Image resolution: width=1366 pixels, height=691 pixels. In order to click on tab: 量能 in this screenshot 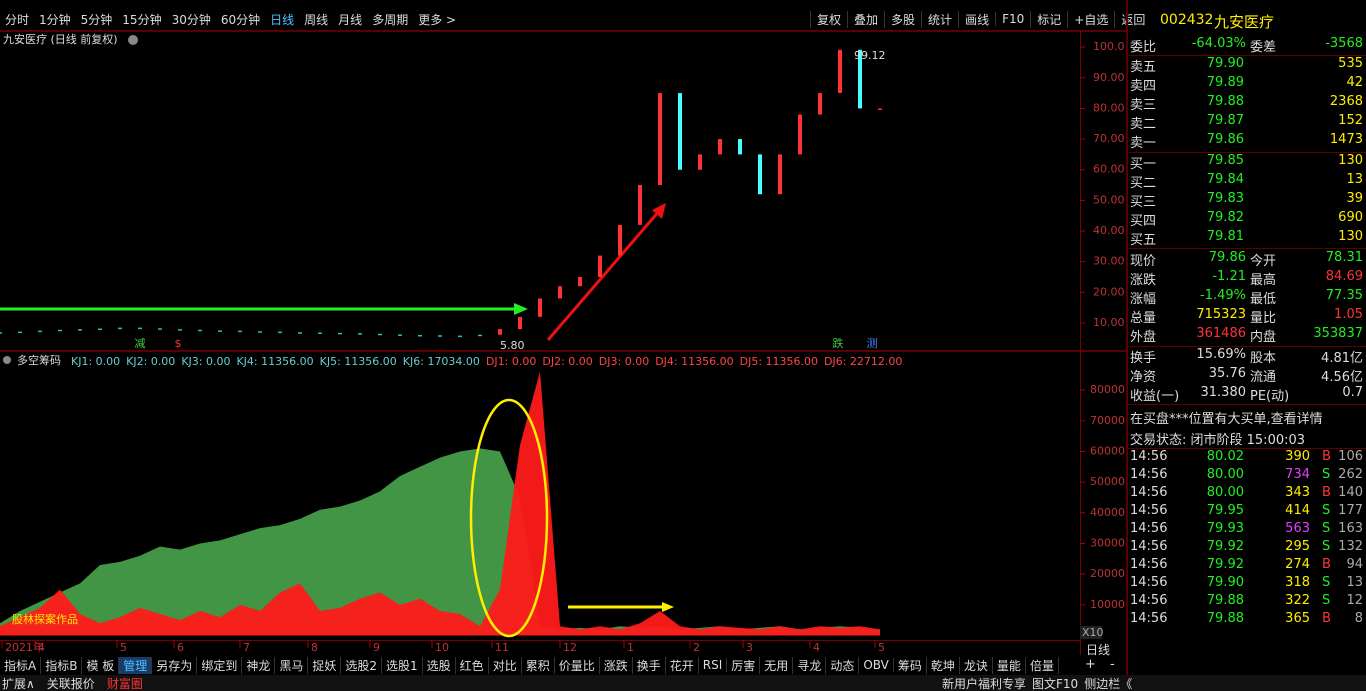, I will do `click(1009, 665)`.